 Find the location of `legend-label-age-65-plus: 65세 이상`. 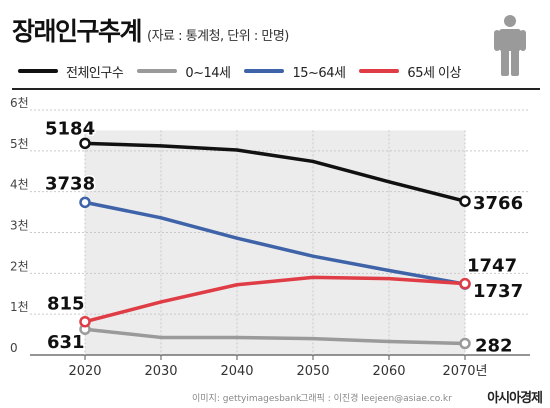

legend-label-age-65-plus: 65세 이상 is located at coordinates (434, 73).